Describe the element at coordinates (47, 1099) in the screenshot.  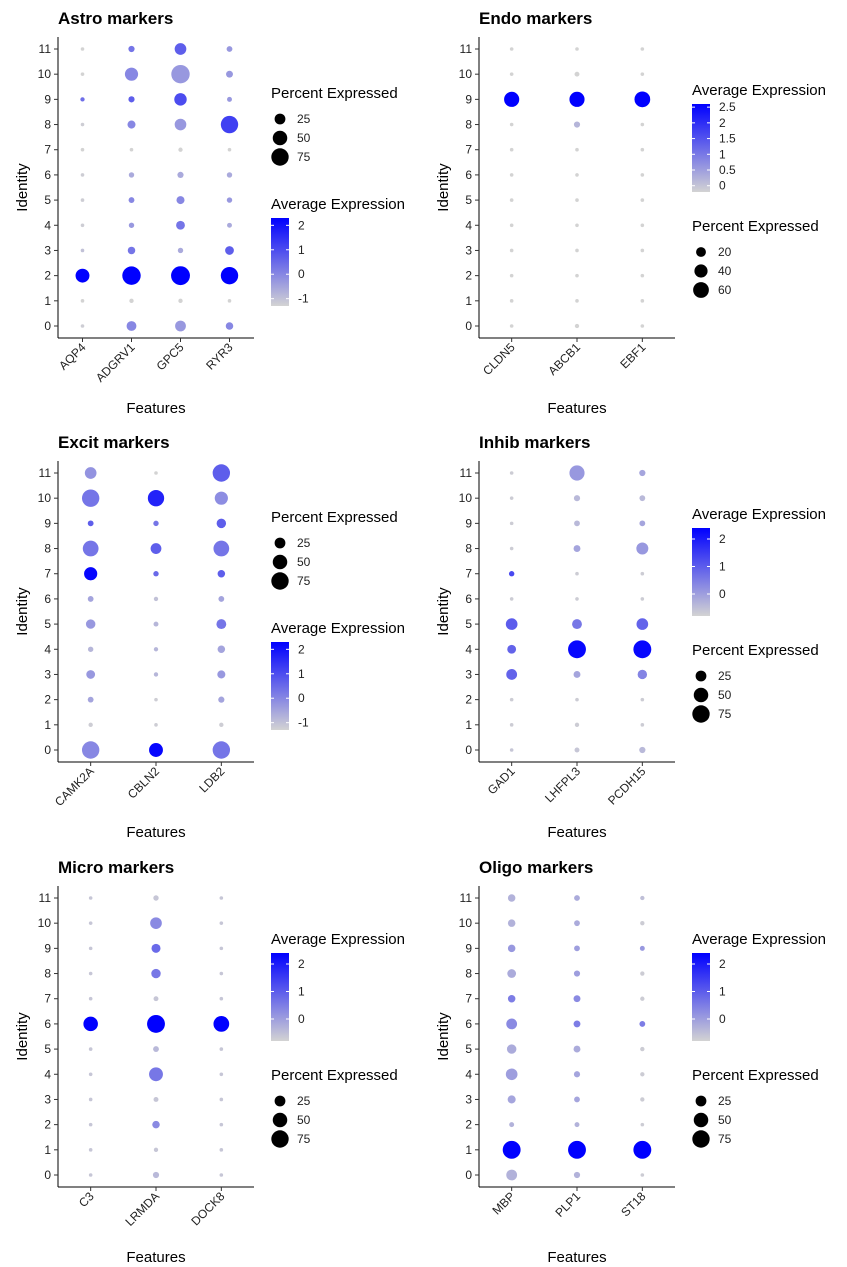
I see `y-tick-label: 3` at that location.